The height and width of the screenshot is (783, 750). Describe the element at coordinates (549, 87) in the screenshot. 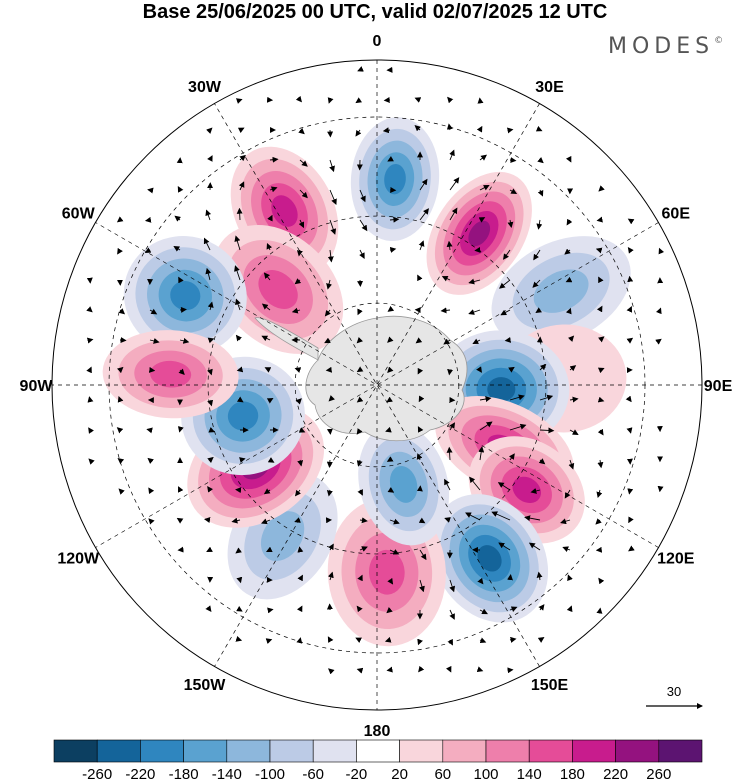

I see `longitude-label: 30E` at that location.